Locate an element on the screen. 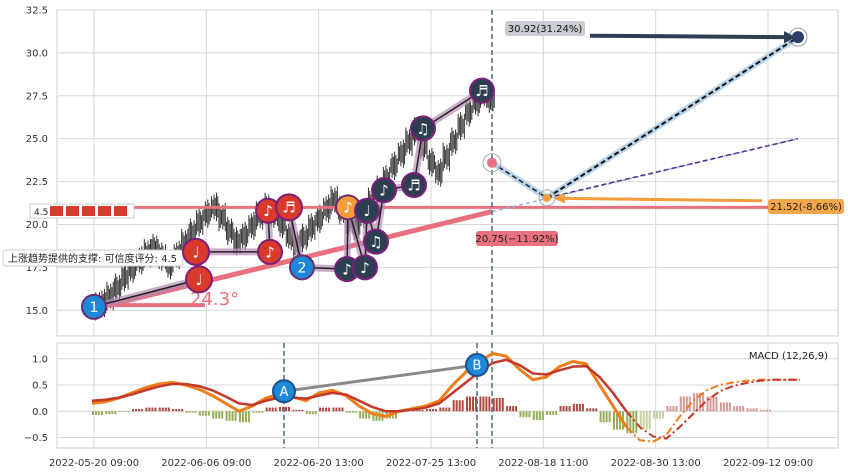 The width and height of the screenshot is (848, 474). note-marker-label: ♪ is located at coordinates (365, 268).